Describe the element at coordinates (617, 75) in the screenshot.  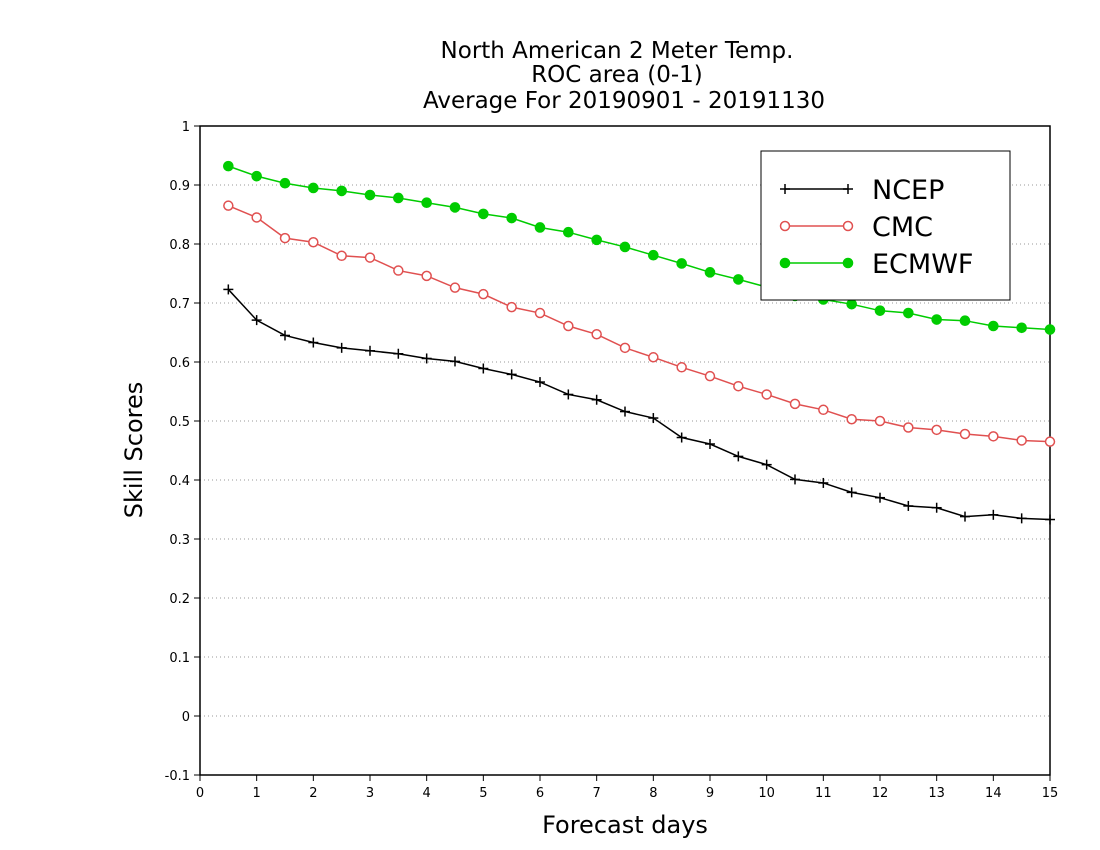
I see `chart-title-line-2: ROC area (0-1)` at that location.